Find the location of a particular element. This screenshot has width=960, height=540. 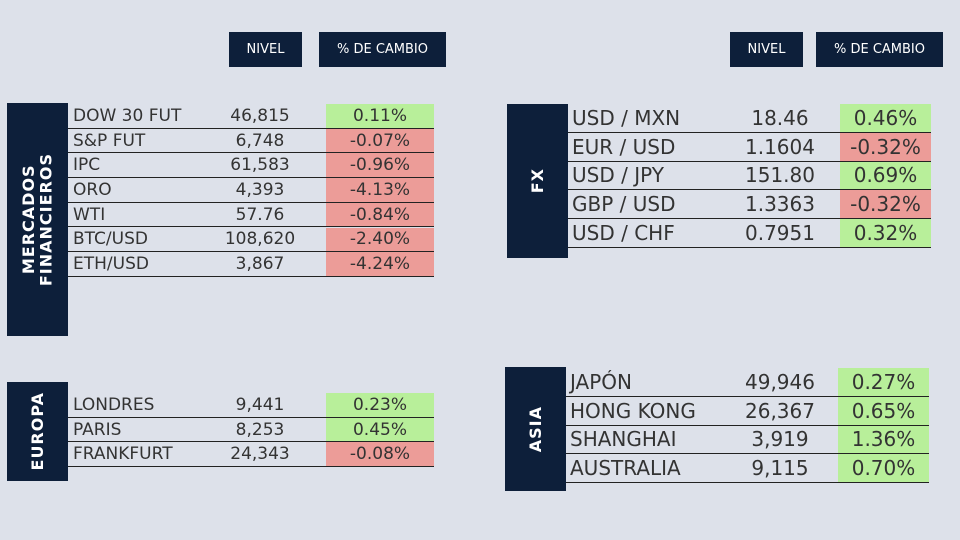

table-row: ETH/USD 3,867 -4.24% is located at coordinates (251, 264).